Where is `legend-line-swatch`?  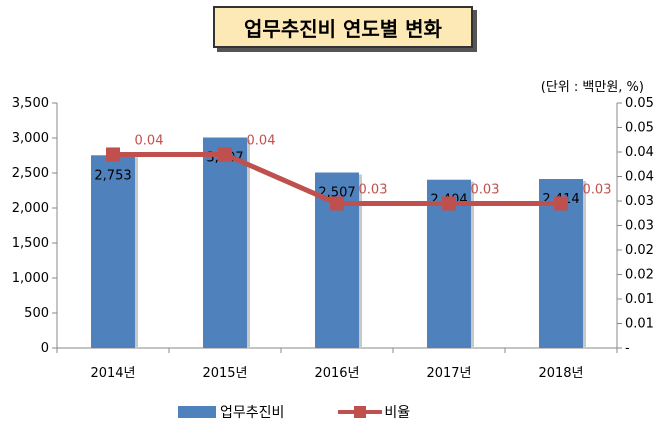
legend-line-swatch is located at coordinates (360, 412).